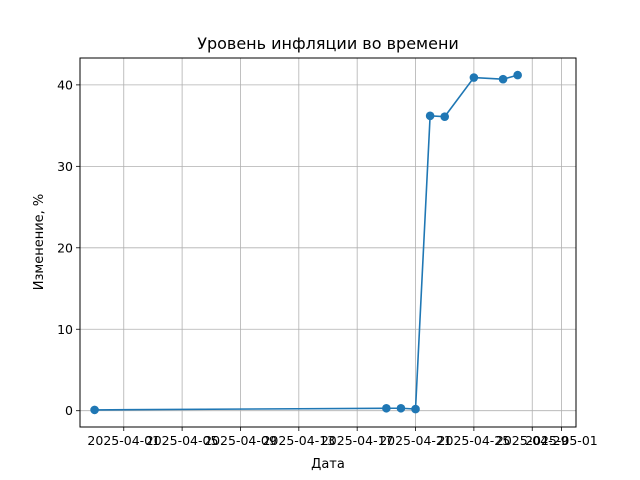  I want to click on y-tick-label: 0, so click(69, 410).